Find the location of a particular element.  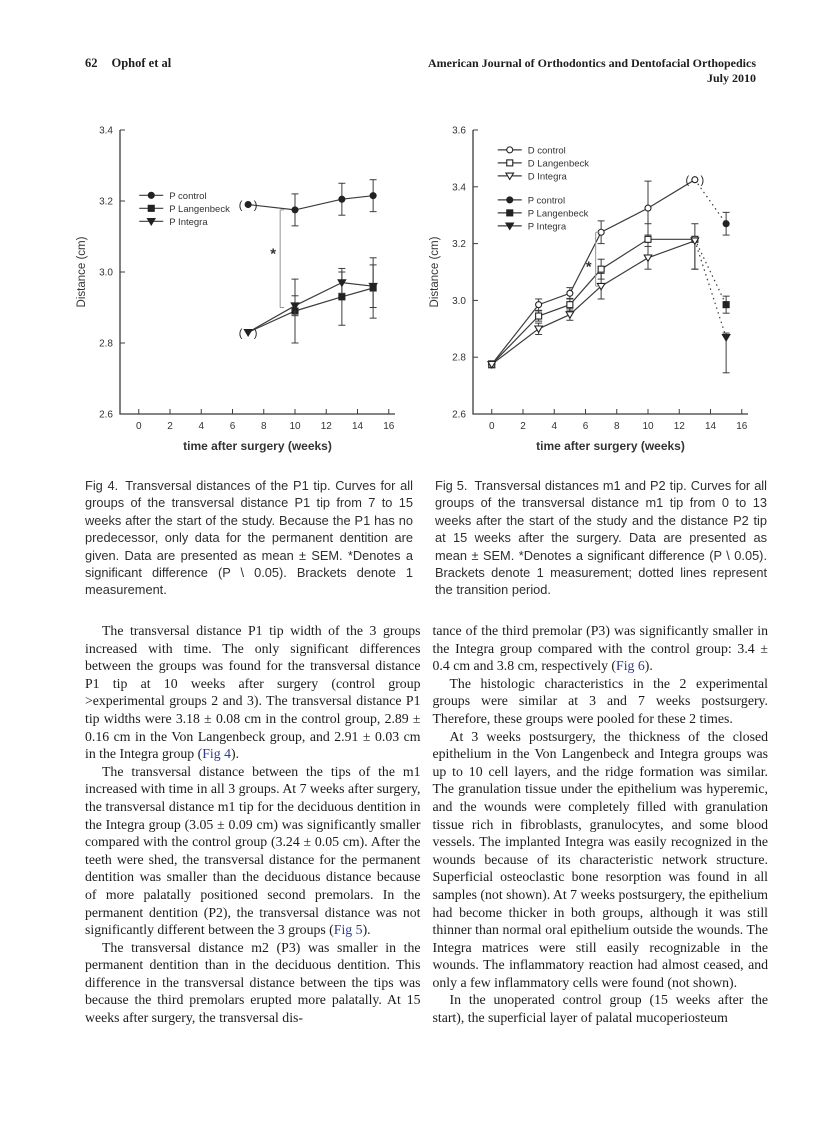

svg-text: D Integra is located at coordinates (548, 176).